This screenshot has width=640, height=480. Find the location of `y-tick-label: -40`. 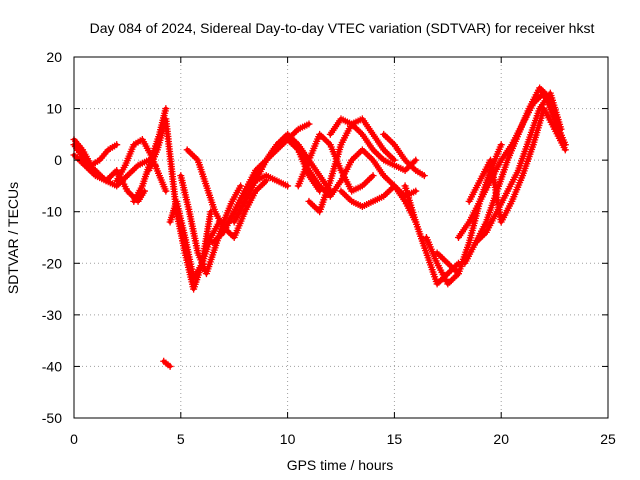

y-tick-label: -40 is located at coordinates (52, 366).